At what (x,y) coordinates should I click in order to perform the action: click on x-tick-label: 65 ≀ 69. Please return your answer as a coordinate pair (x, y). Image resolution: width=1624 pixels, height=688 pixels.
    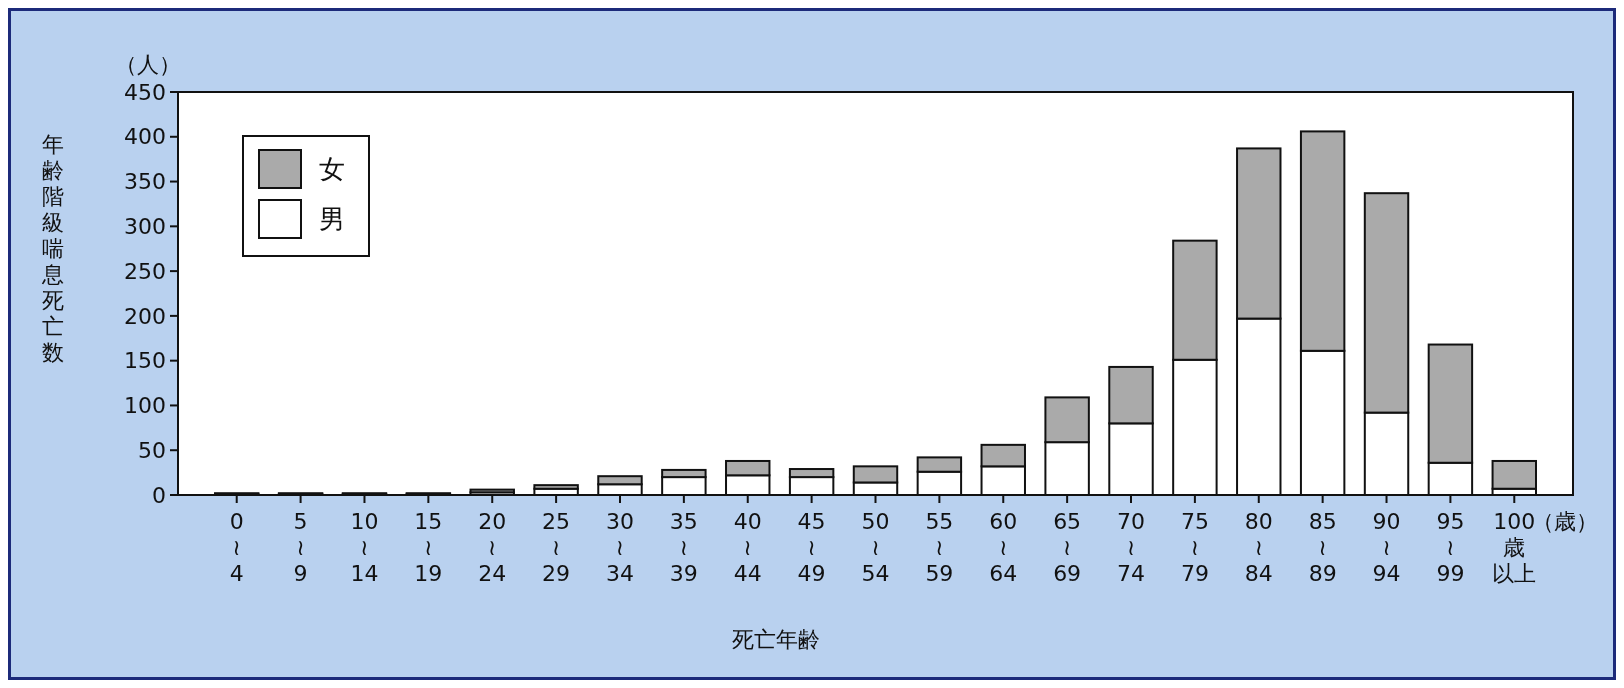
    Looking at the image, I should click on (1067, 547).